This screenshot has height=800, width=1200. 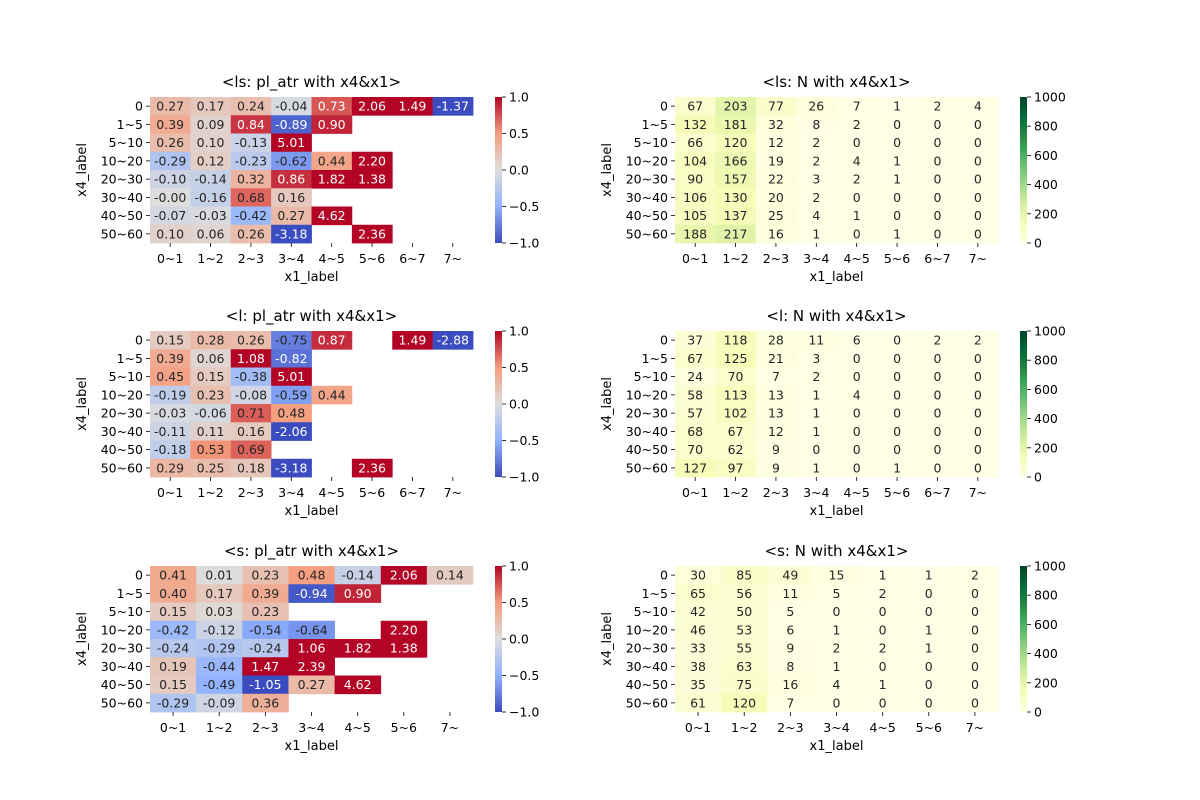 What do you see at coordinates (219, 593) in the screenshot?
I see `cell-value-label: 0.17` at bounding box center [219, 593].